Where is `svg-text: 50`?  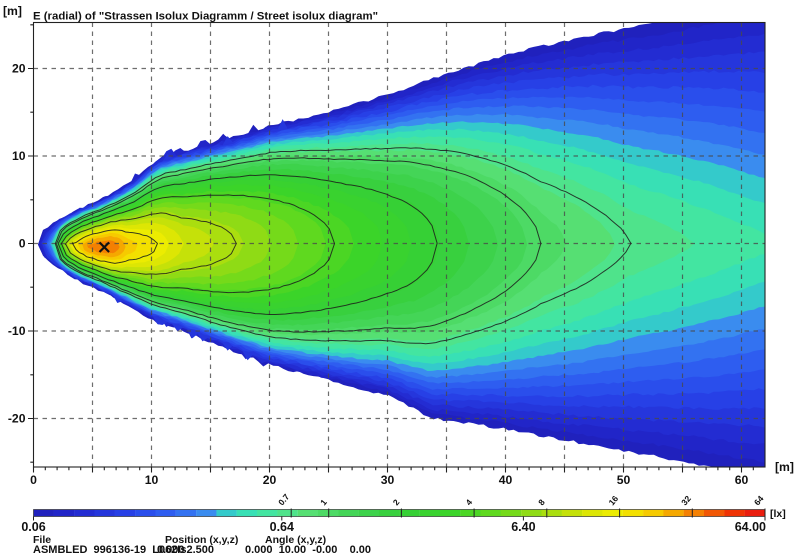
svg-text: 50 is located at coordinates (624, 480).